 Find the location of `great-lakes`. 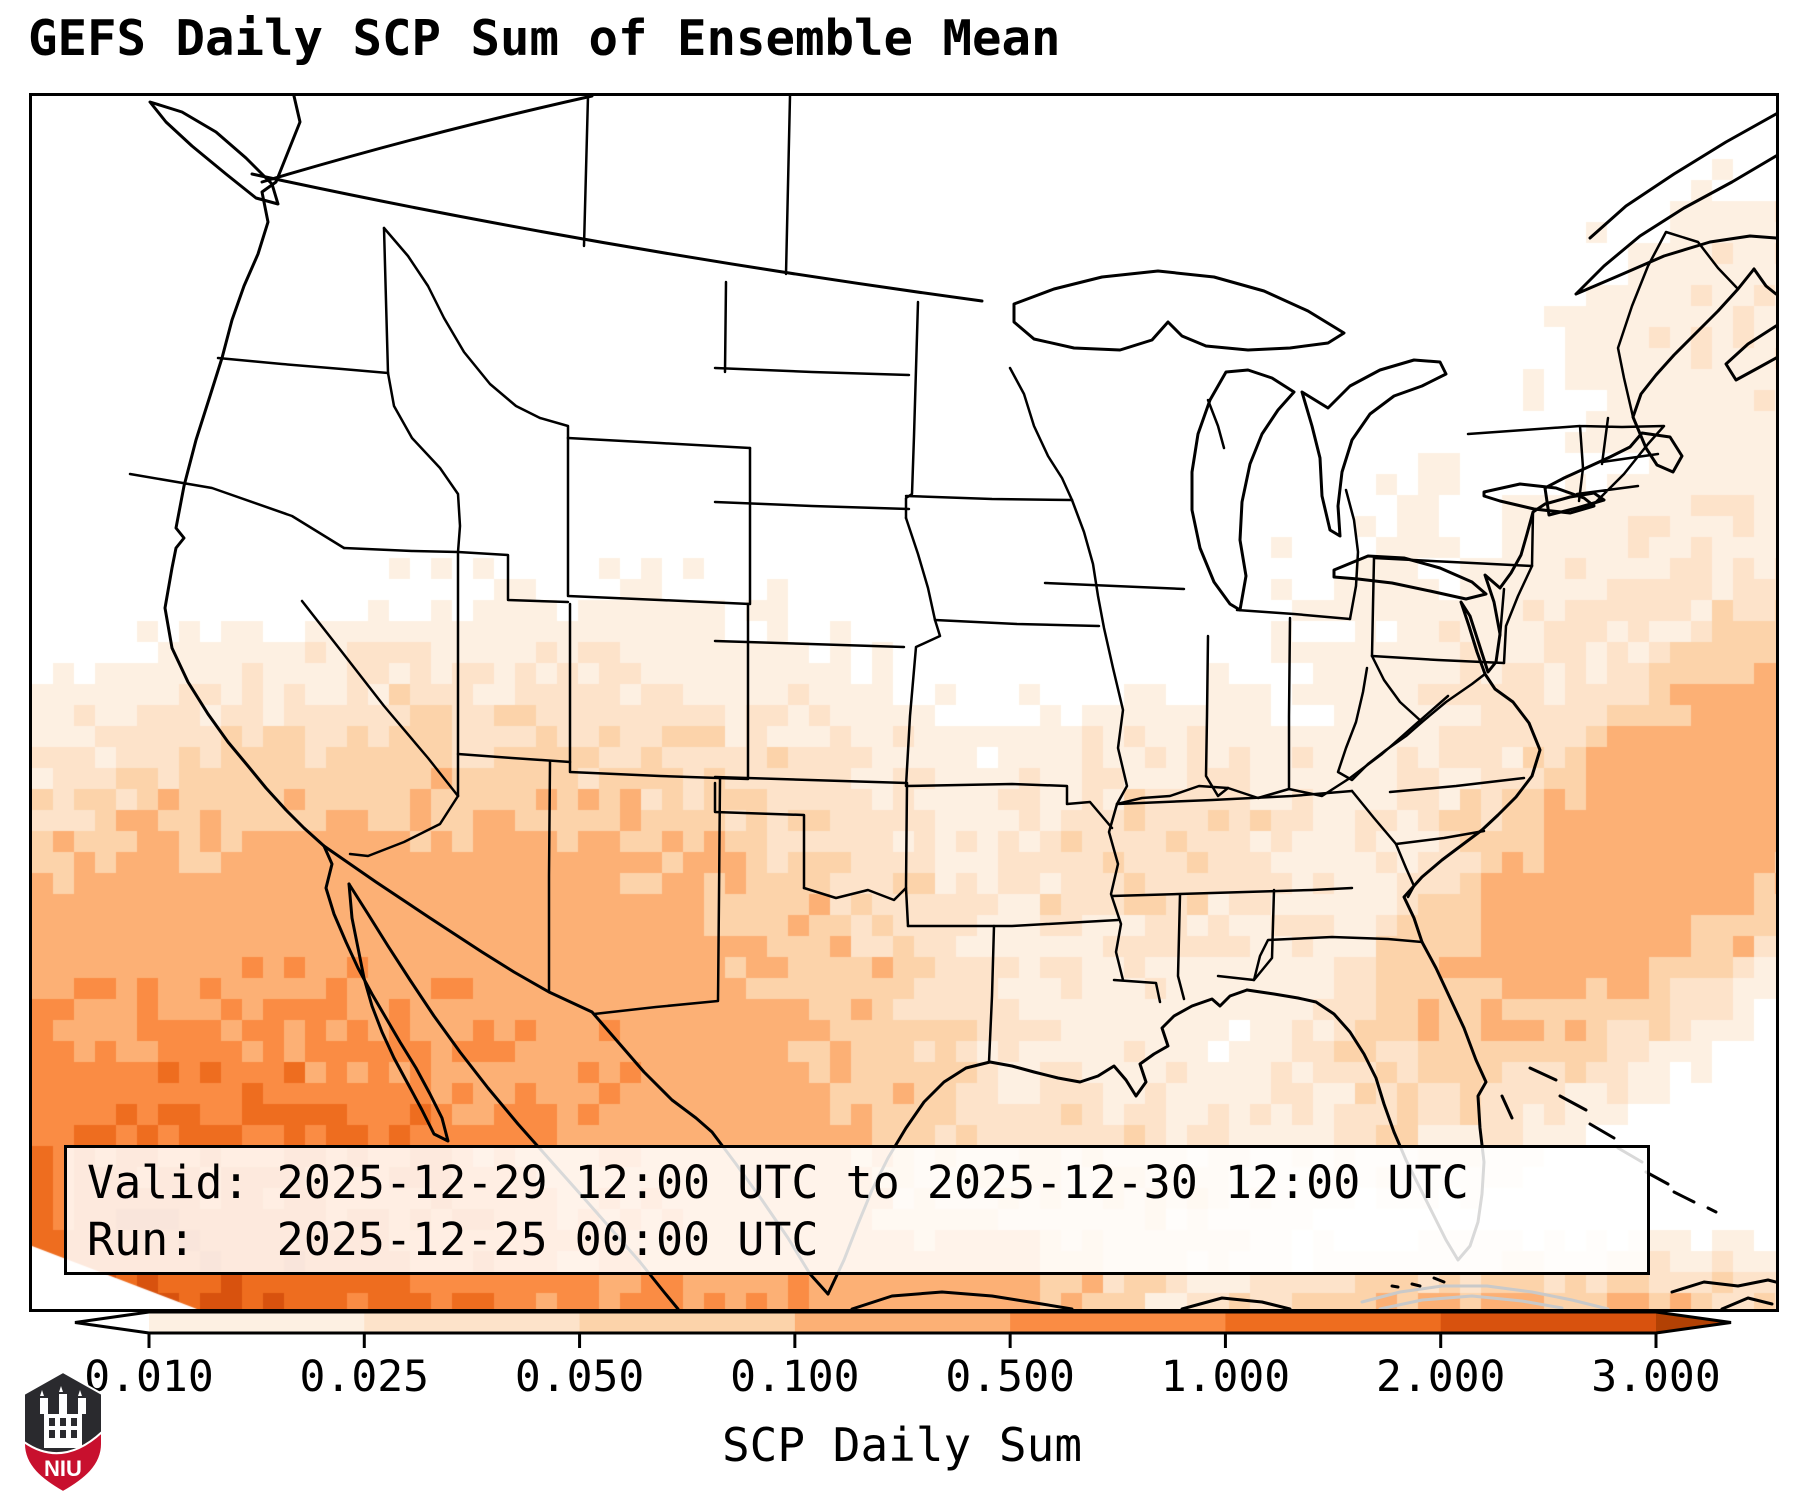

great-lakes is located at coordinates (1304, 440).